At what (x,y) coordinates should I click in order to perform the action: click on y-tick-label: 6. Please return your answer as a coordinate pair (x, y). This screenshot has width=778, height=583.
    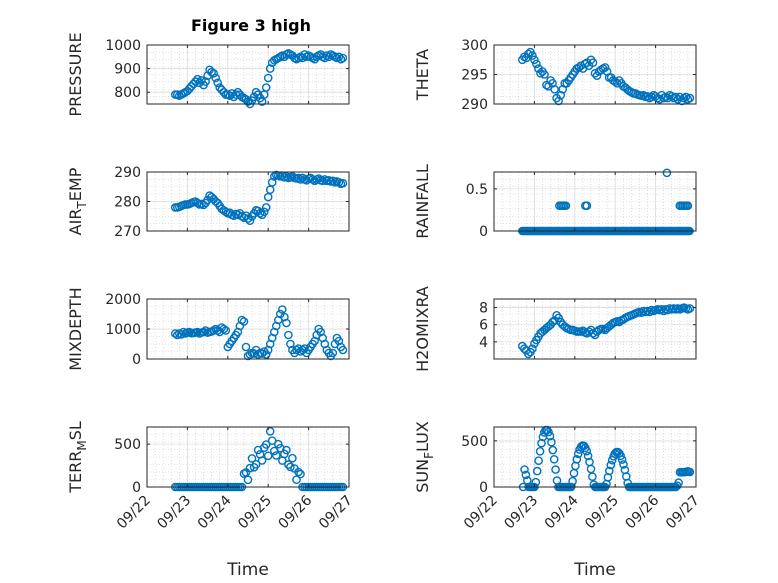
    Looking at the image, I should click on (483, 326).